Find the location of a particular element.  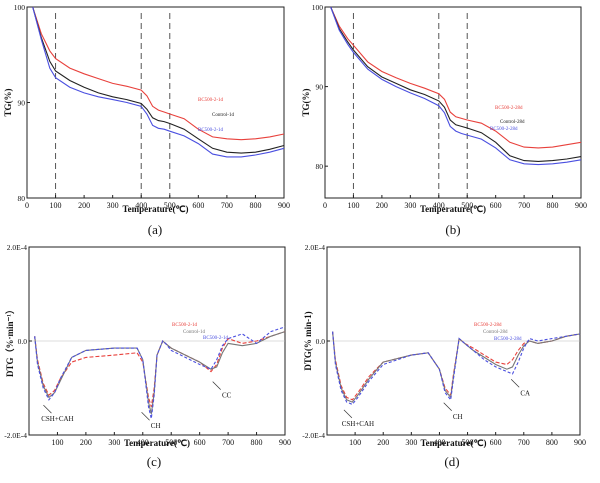

panel-caption-d: (d) is located at coordinates (451, 461).